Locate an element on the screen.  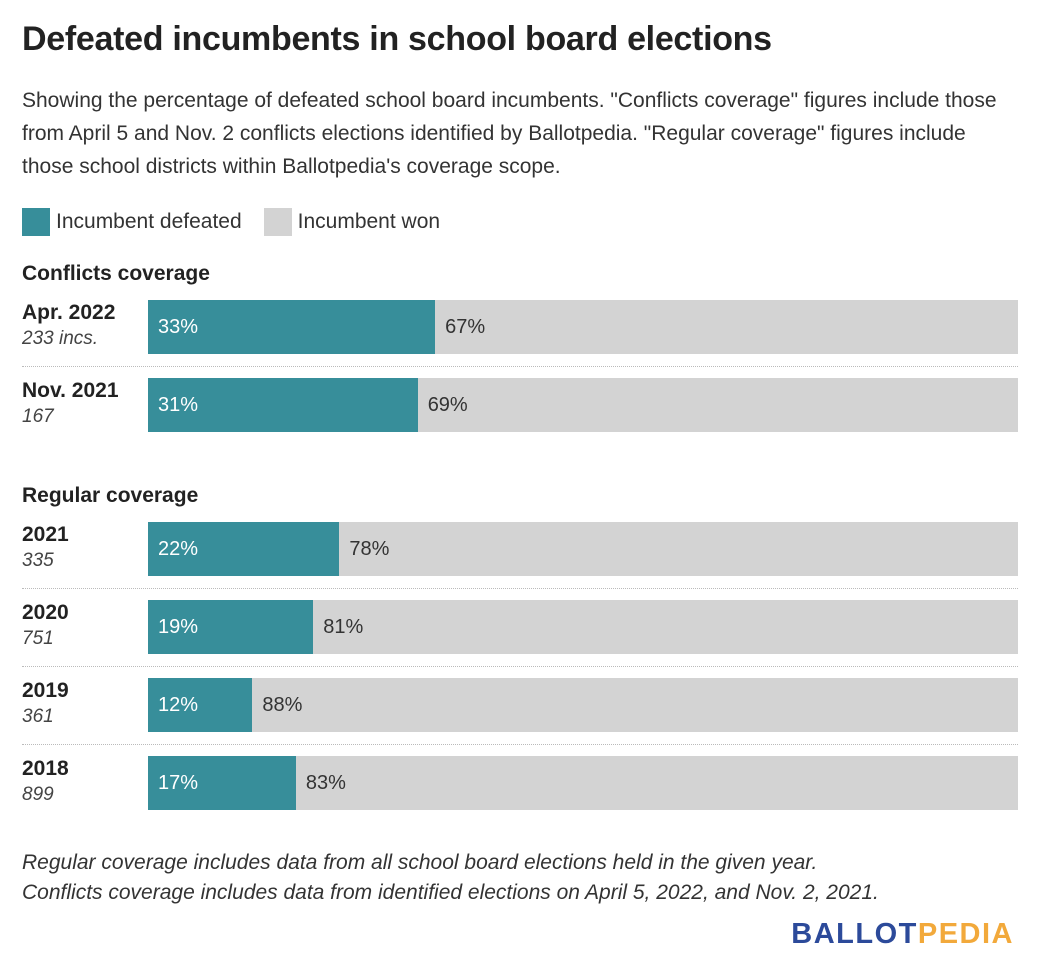
bar-track-2018: 17% 83% is located at coordinates (583, 783).